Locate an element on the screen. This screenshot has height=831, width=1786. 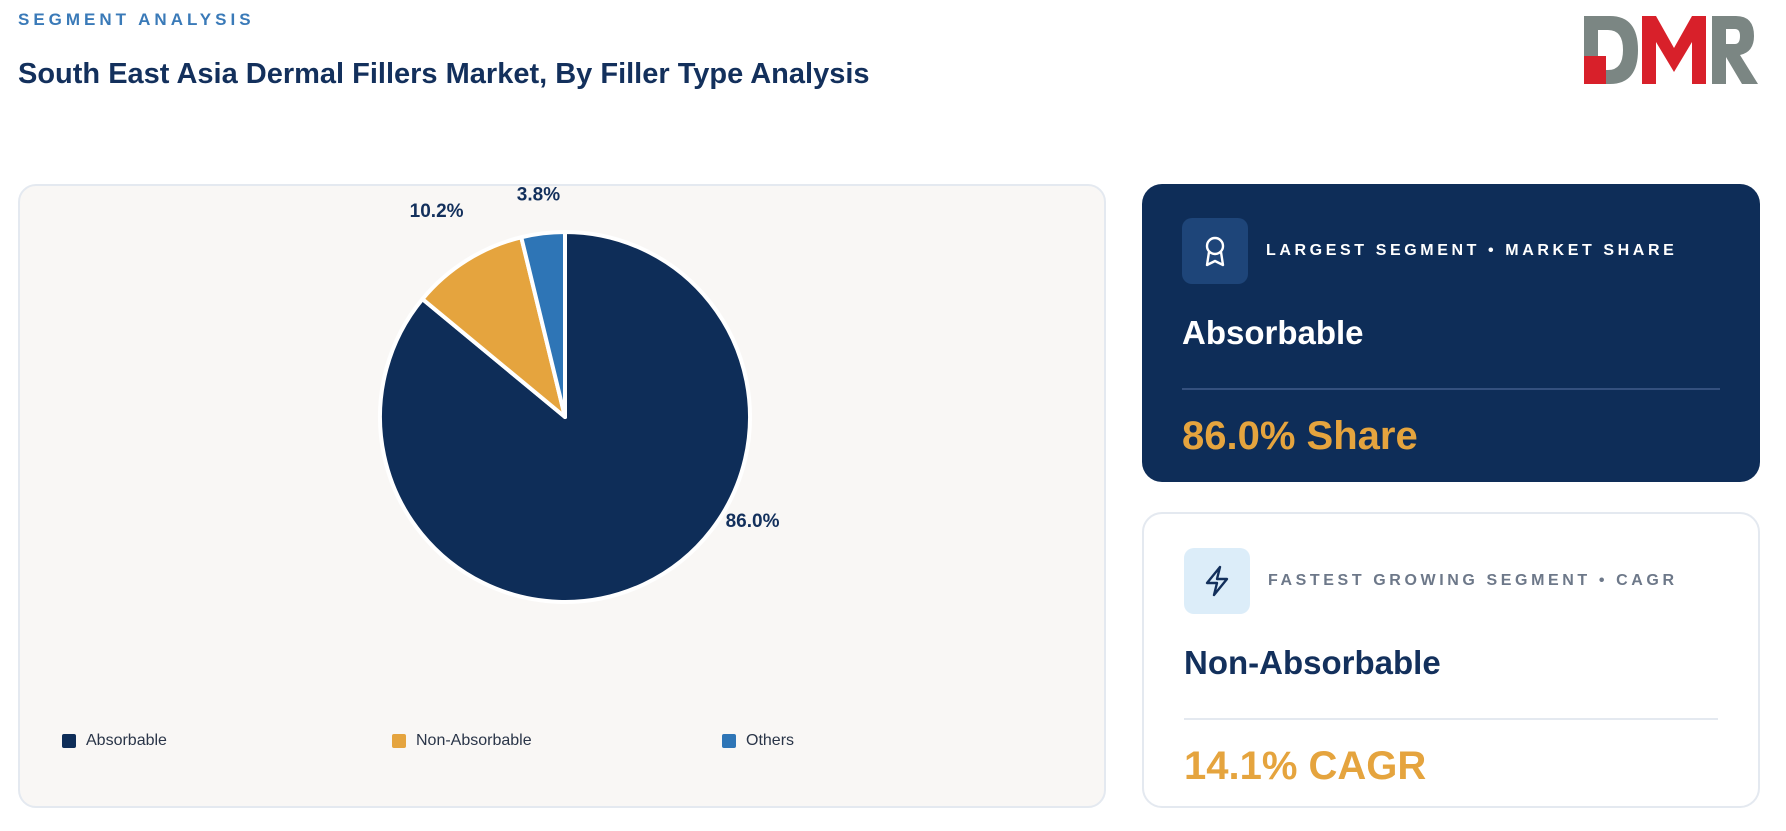
legend-label: Non-Absorbable is located at coordinates (474, 740).